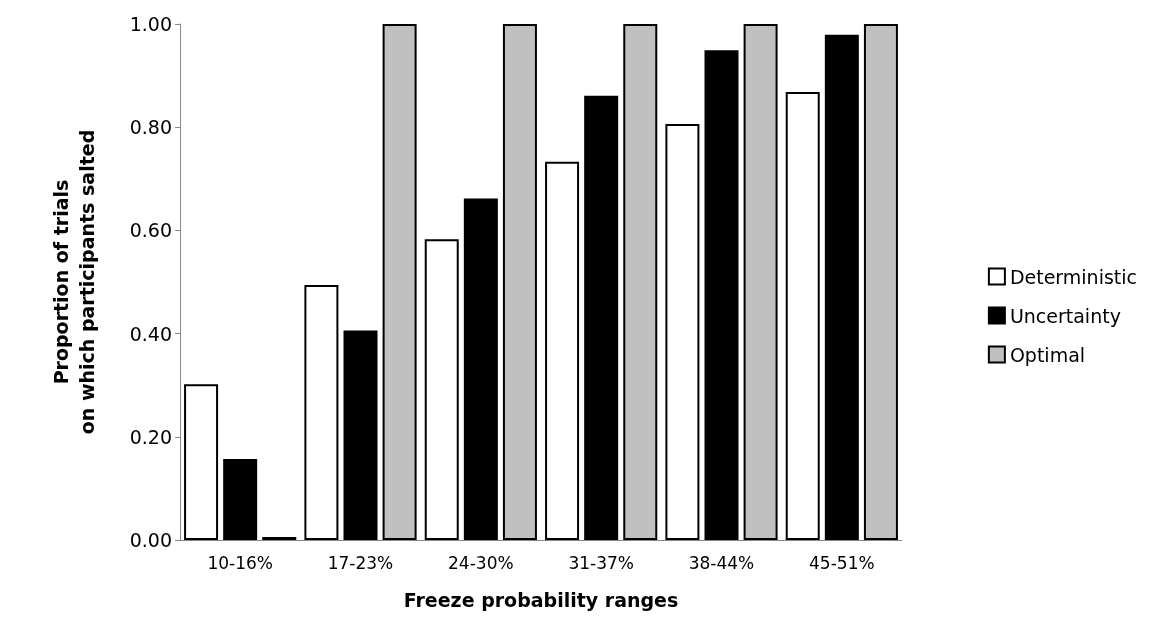  What do you see at coordinates (74, 282) in the screenshot?
I see `y-axis-title: Proportion of trials on which participants salted` at bounding box center [74, 282].